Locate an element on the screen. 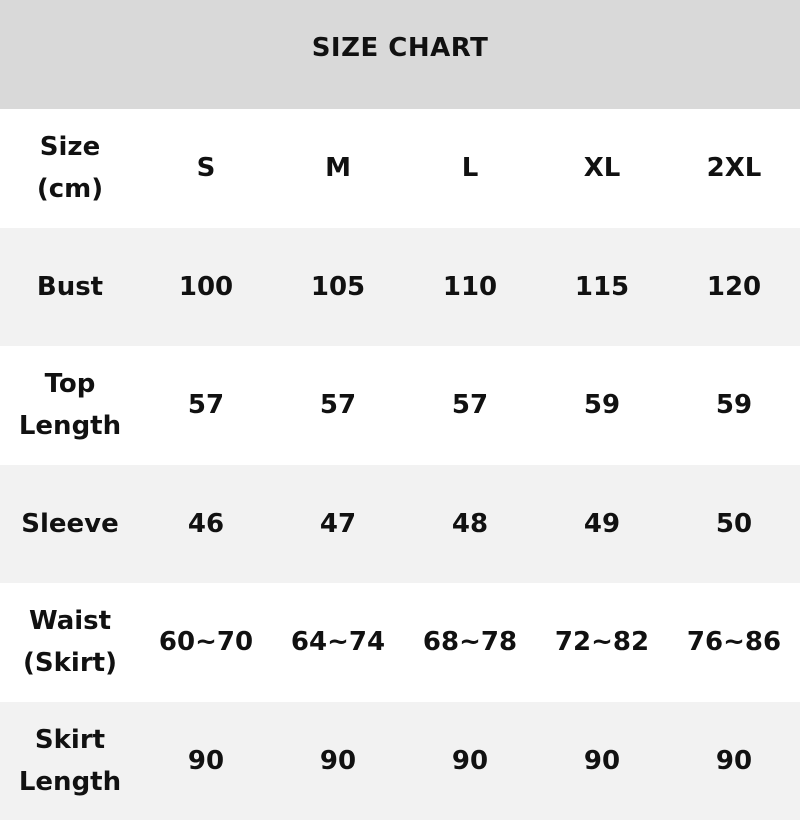  table-cell: 48 is located at coordinates (470, 524).